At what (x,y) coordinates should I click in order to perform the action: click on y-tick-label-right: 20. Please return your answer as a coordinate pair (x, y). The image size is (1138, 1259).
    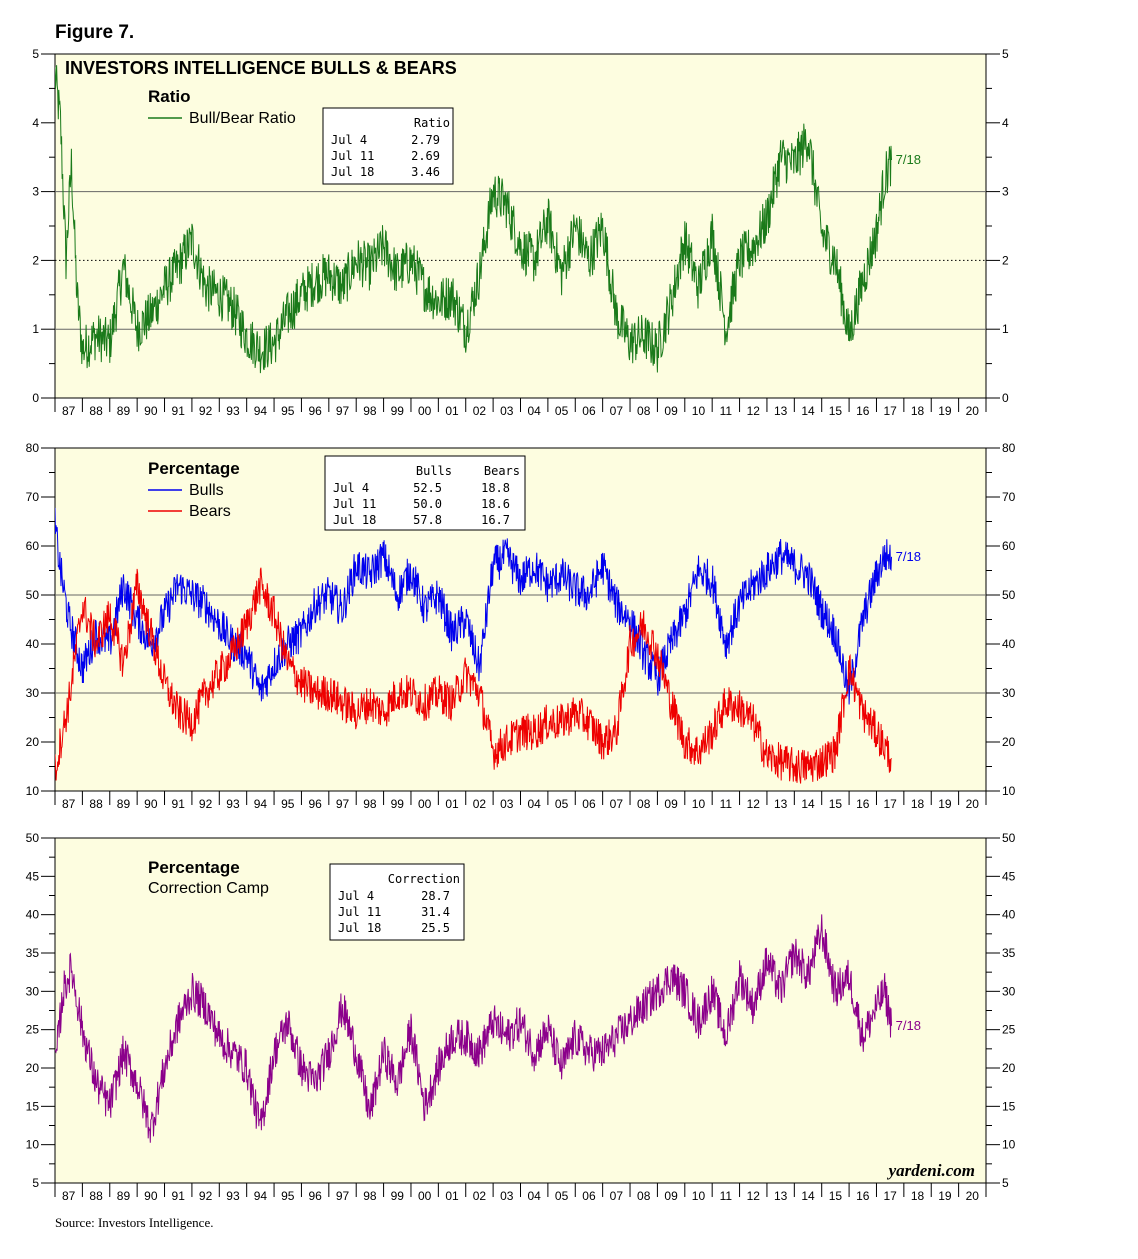
    Looking at the image, I should click on (1009, 742).